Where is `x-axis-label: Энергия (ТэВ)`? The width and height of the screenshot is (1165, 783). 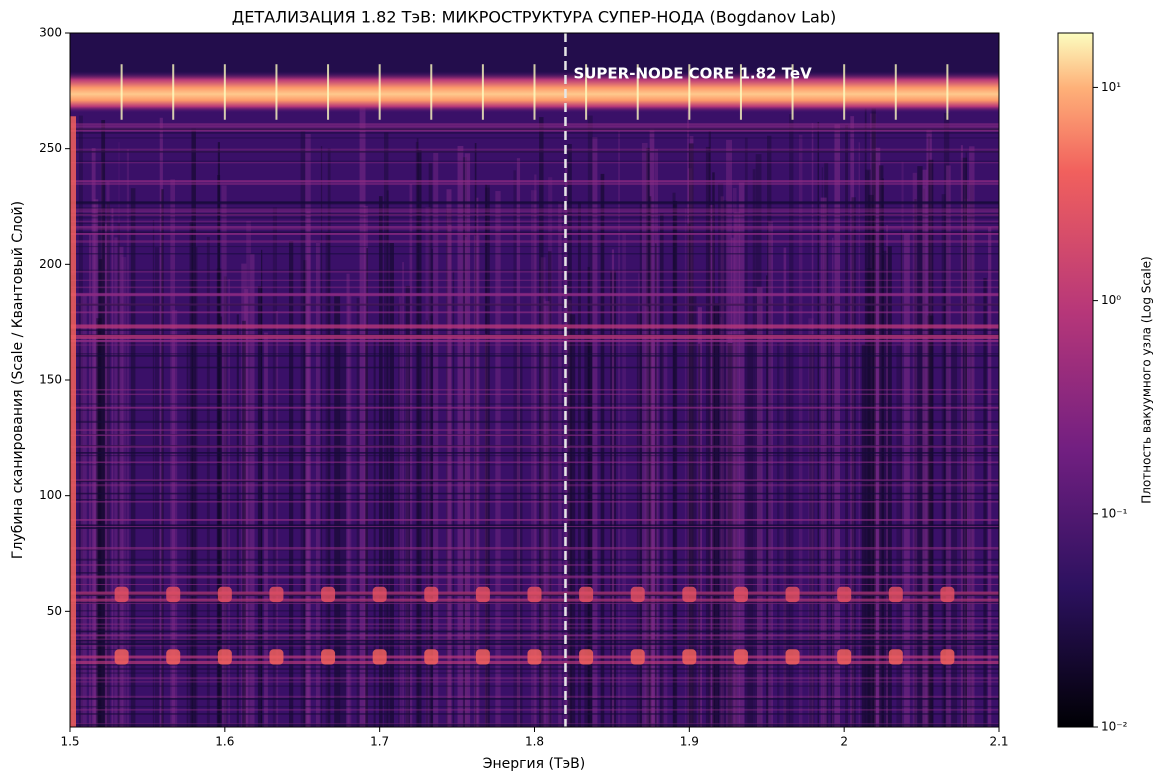
x-axis-label: Энергия (ТэВ) is located at coordinates (534, 764).